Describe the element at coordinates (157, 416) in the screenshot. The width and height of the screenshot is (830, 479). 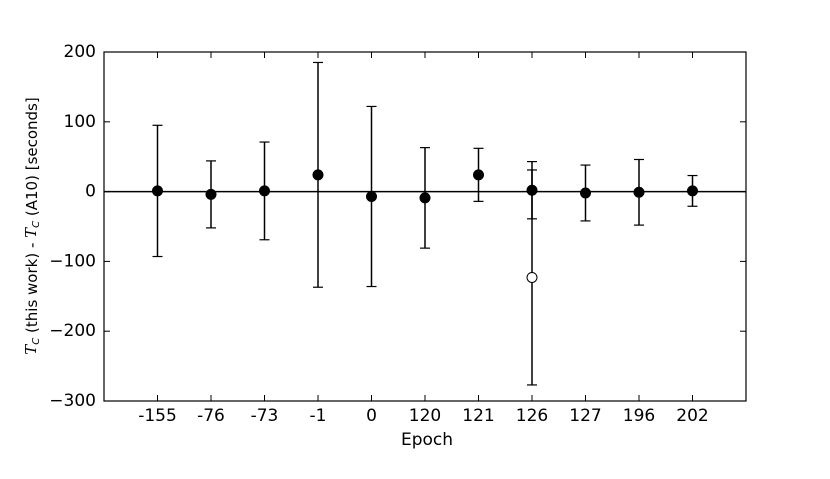
I see `x-tick-label: -155` at that location.